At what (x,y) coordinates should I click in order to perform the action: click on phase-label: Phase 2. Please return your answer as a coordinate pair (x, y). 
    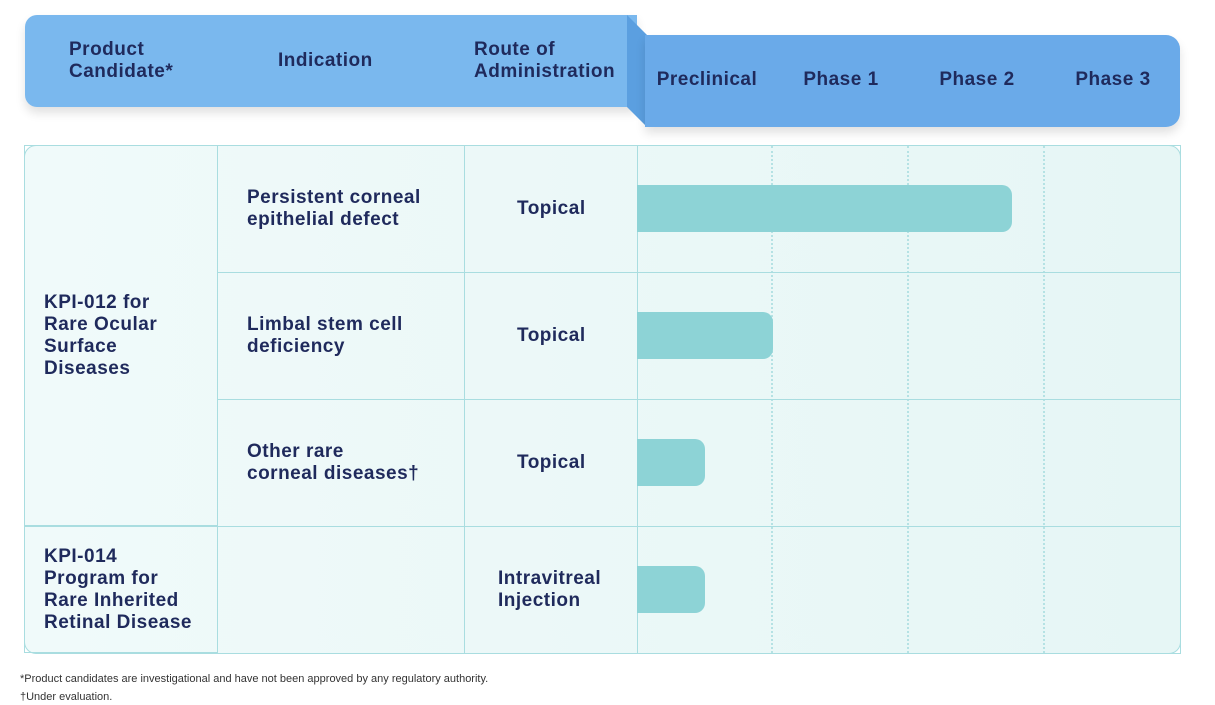
    Looking at the image, I should click on (977, 79).